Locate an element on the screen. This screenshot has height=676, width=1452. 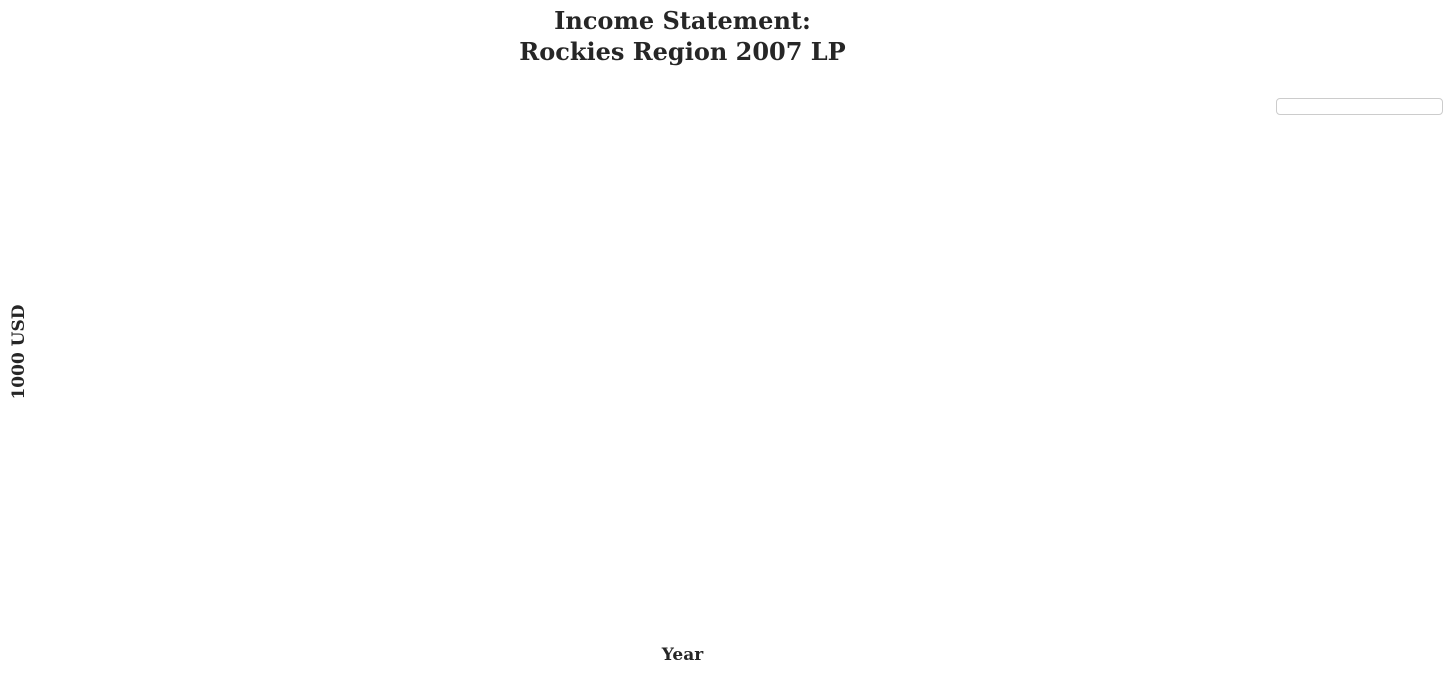
x-axis-label: Year is located at coordinates (682, 655).